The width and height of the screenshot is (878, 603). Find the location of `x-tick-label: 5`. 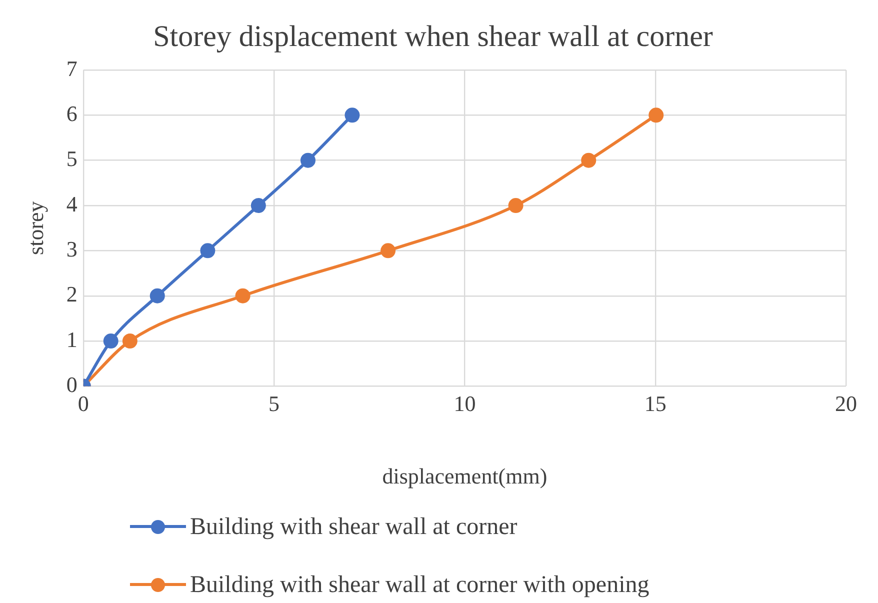

x-tick-label: 5 is located at coordinates (274, 403).